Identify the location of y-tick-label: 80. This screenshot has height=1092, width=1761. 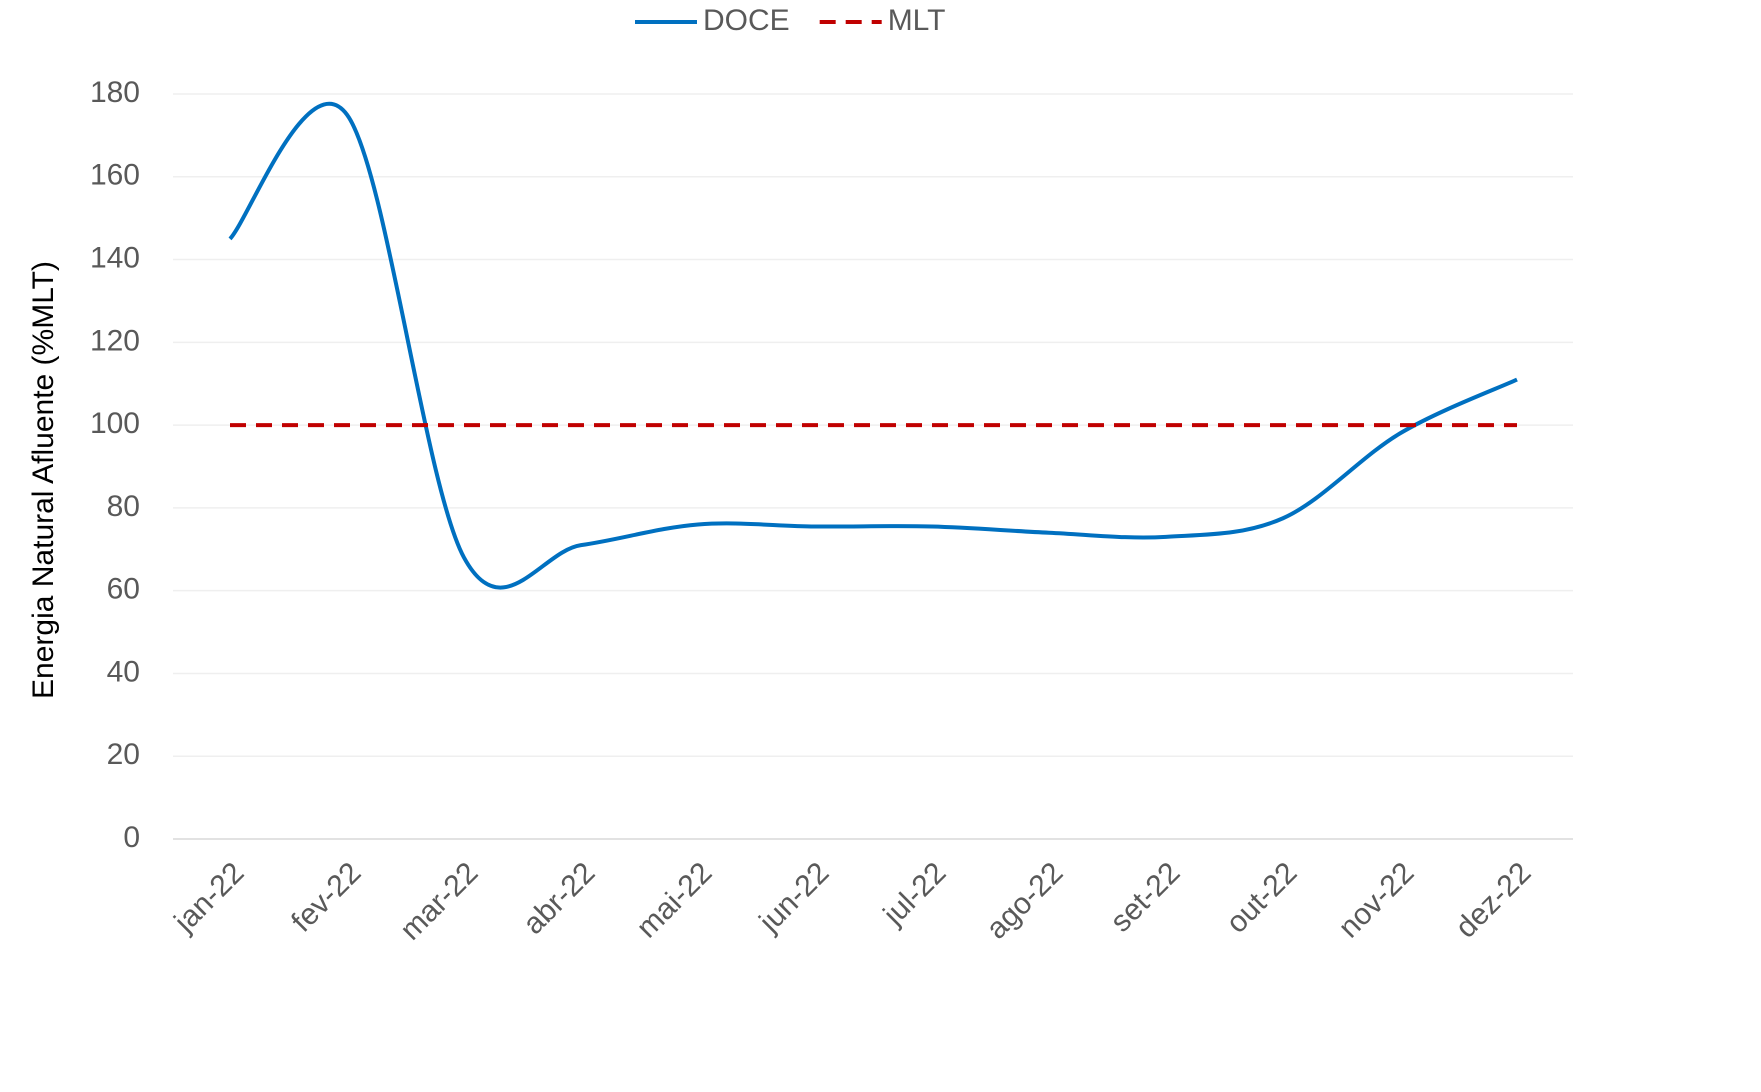
(123, 506).